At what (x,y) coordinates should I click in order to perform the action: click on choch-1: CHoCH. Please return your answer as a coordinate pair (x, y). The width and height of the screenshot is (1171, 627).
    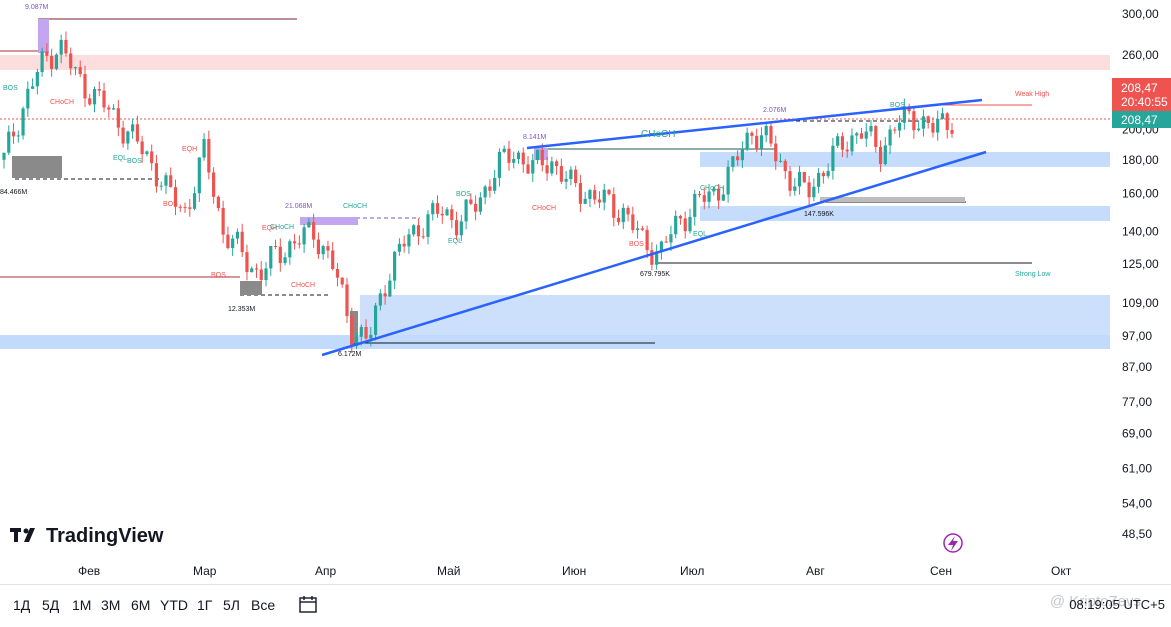
    Looking at the image, I should click on (62, 102).